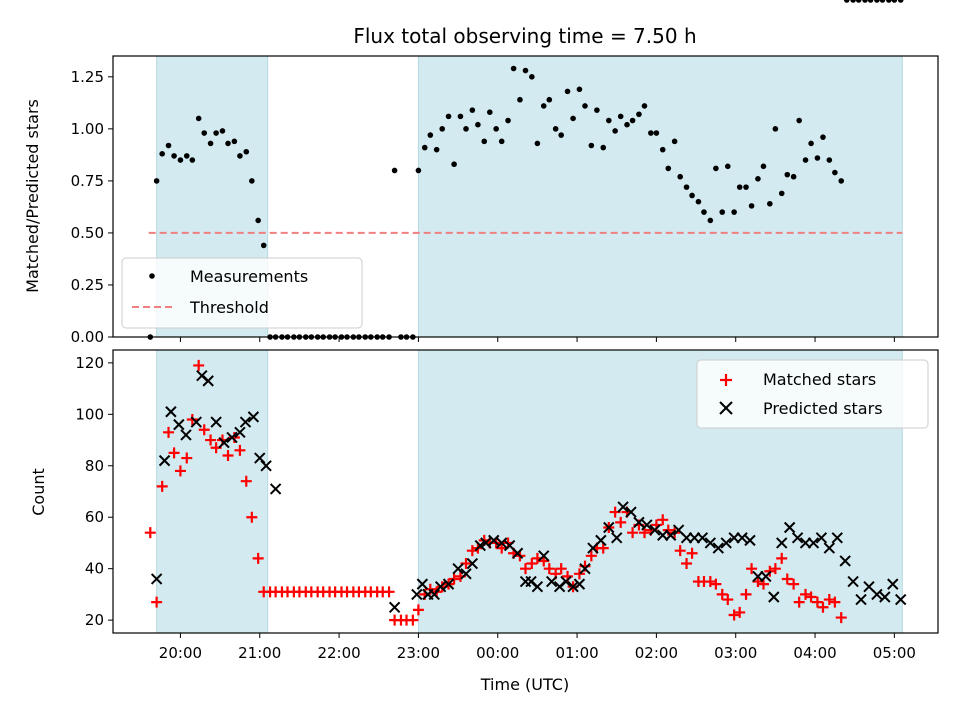  I want to click on top-x-ticks, so click(537, 339).